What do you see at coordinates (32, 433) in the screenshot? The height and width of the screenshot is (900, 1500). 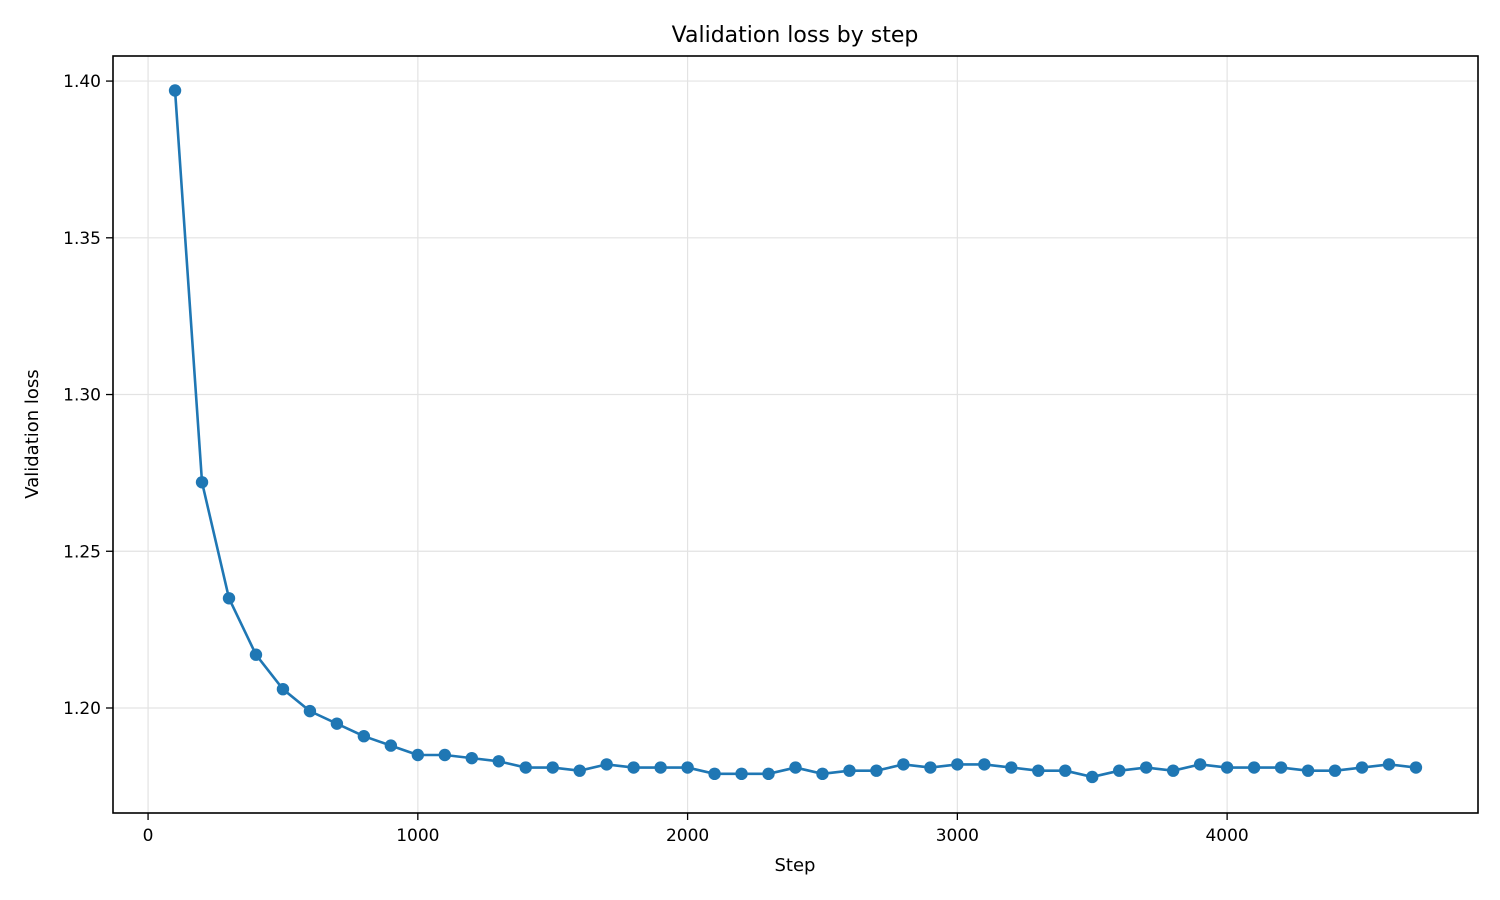 I see `y-axis-label: Validation loss` at bounding box center [32, 433].